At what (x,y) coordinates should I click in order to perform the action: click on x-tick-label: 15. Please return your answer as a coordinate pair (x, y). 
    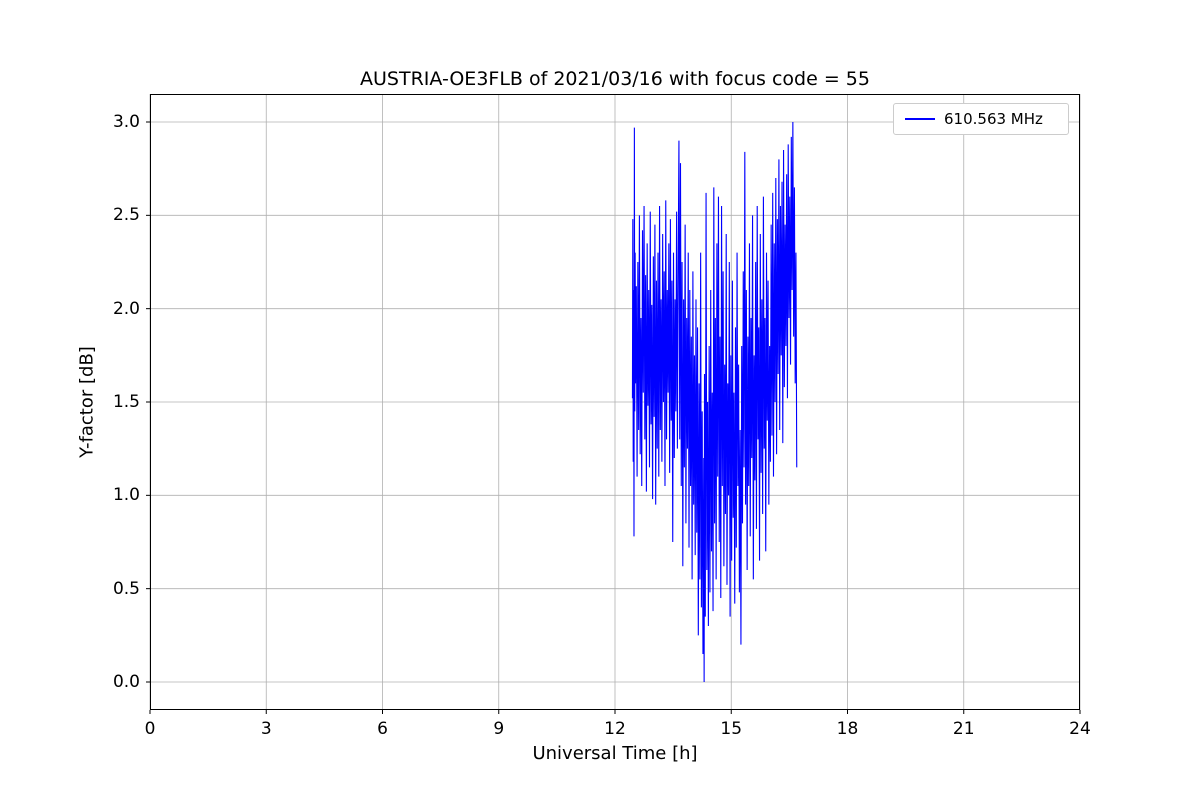
    Looking at the image, I should click on (731, 729).